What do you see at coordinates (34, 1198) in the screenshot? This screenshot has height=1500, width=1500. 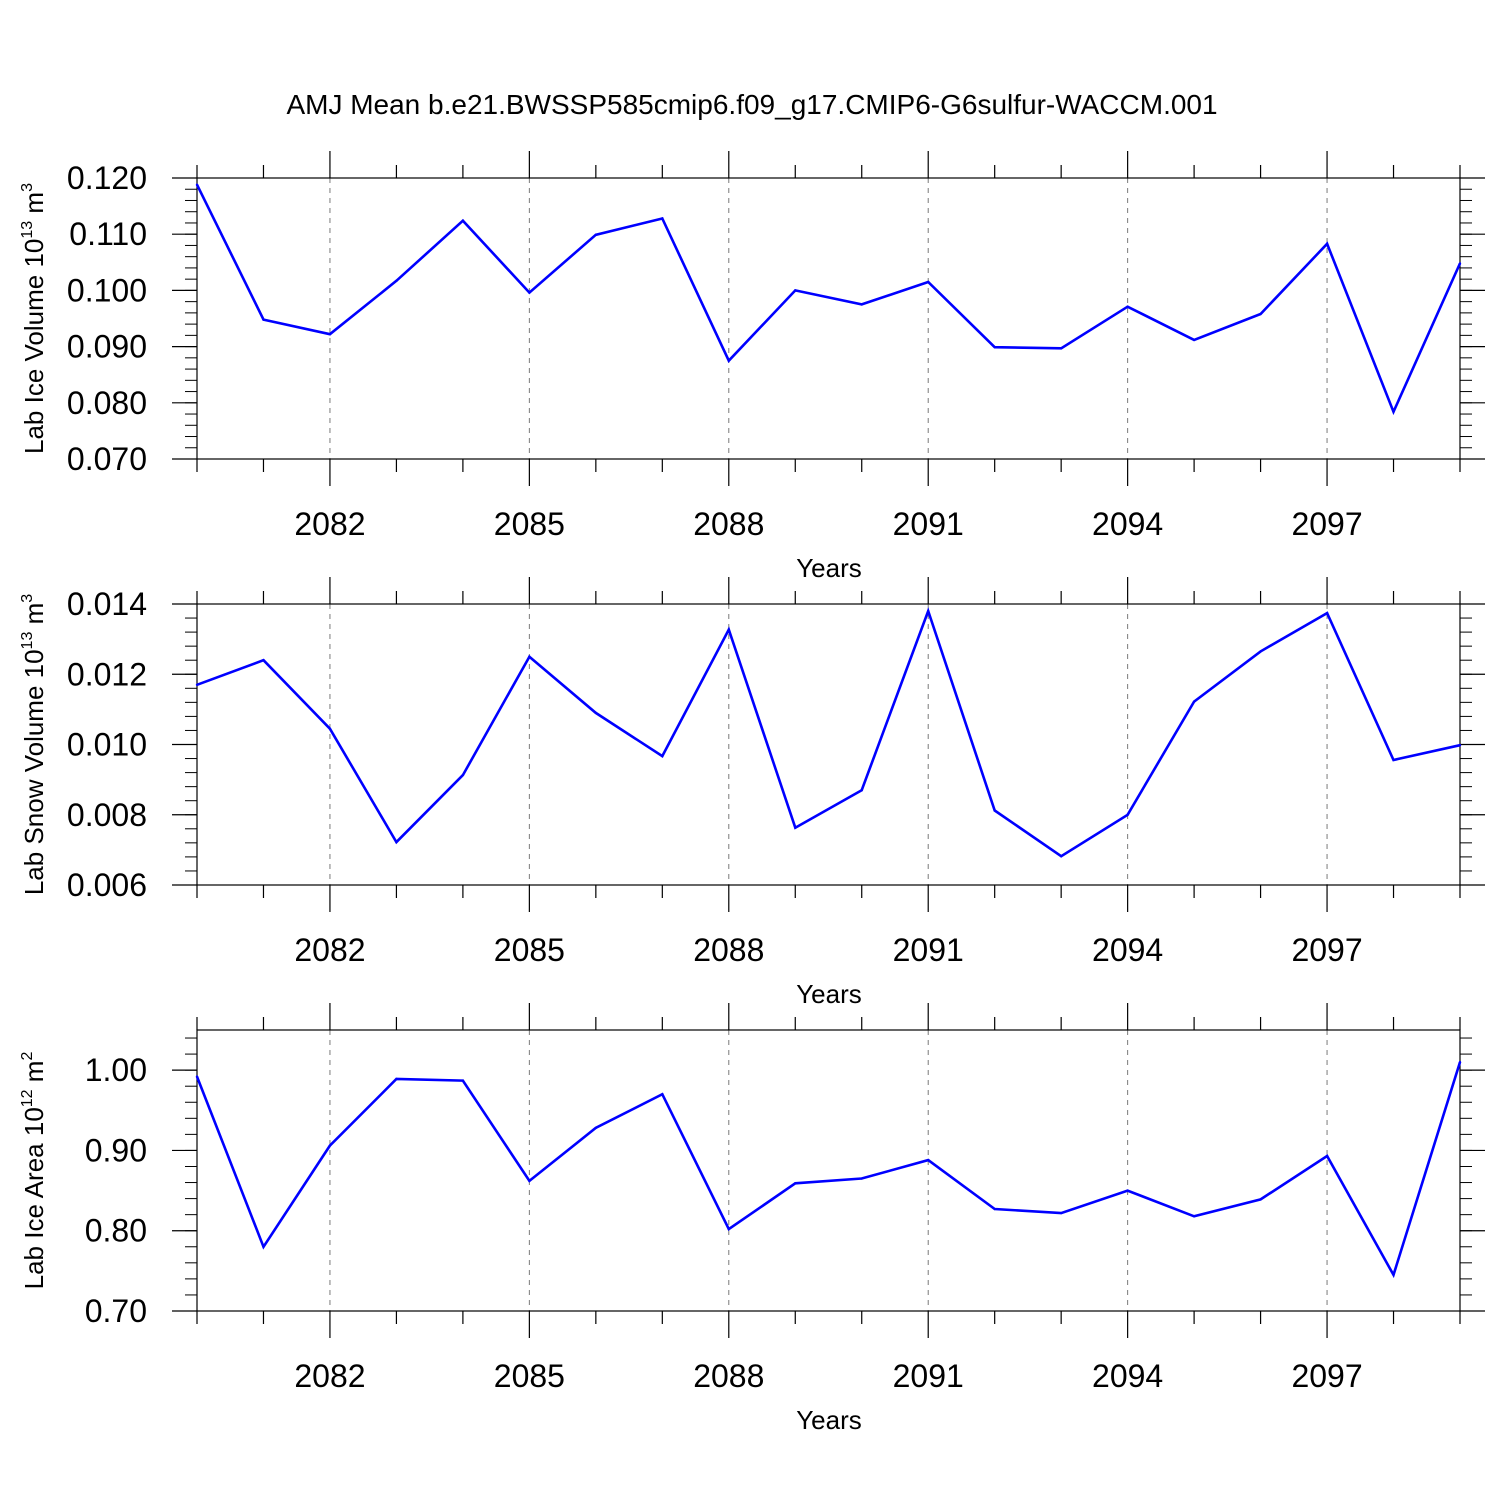 I see `y-axis-title-text: Lab Ice Area 10` at bounding box center [34, 1198].